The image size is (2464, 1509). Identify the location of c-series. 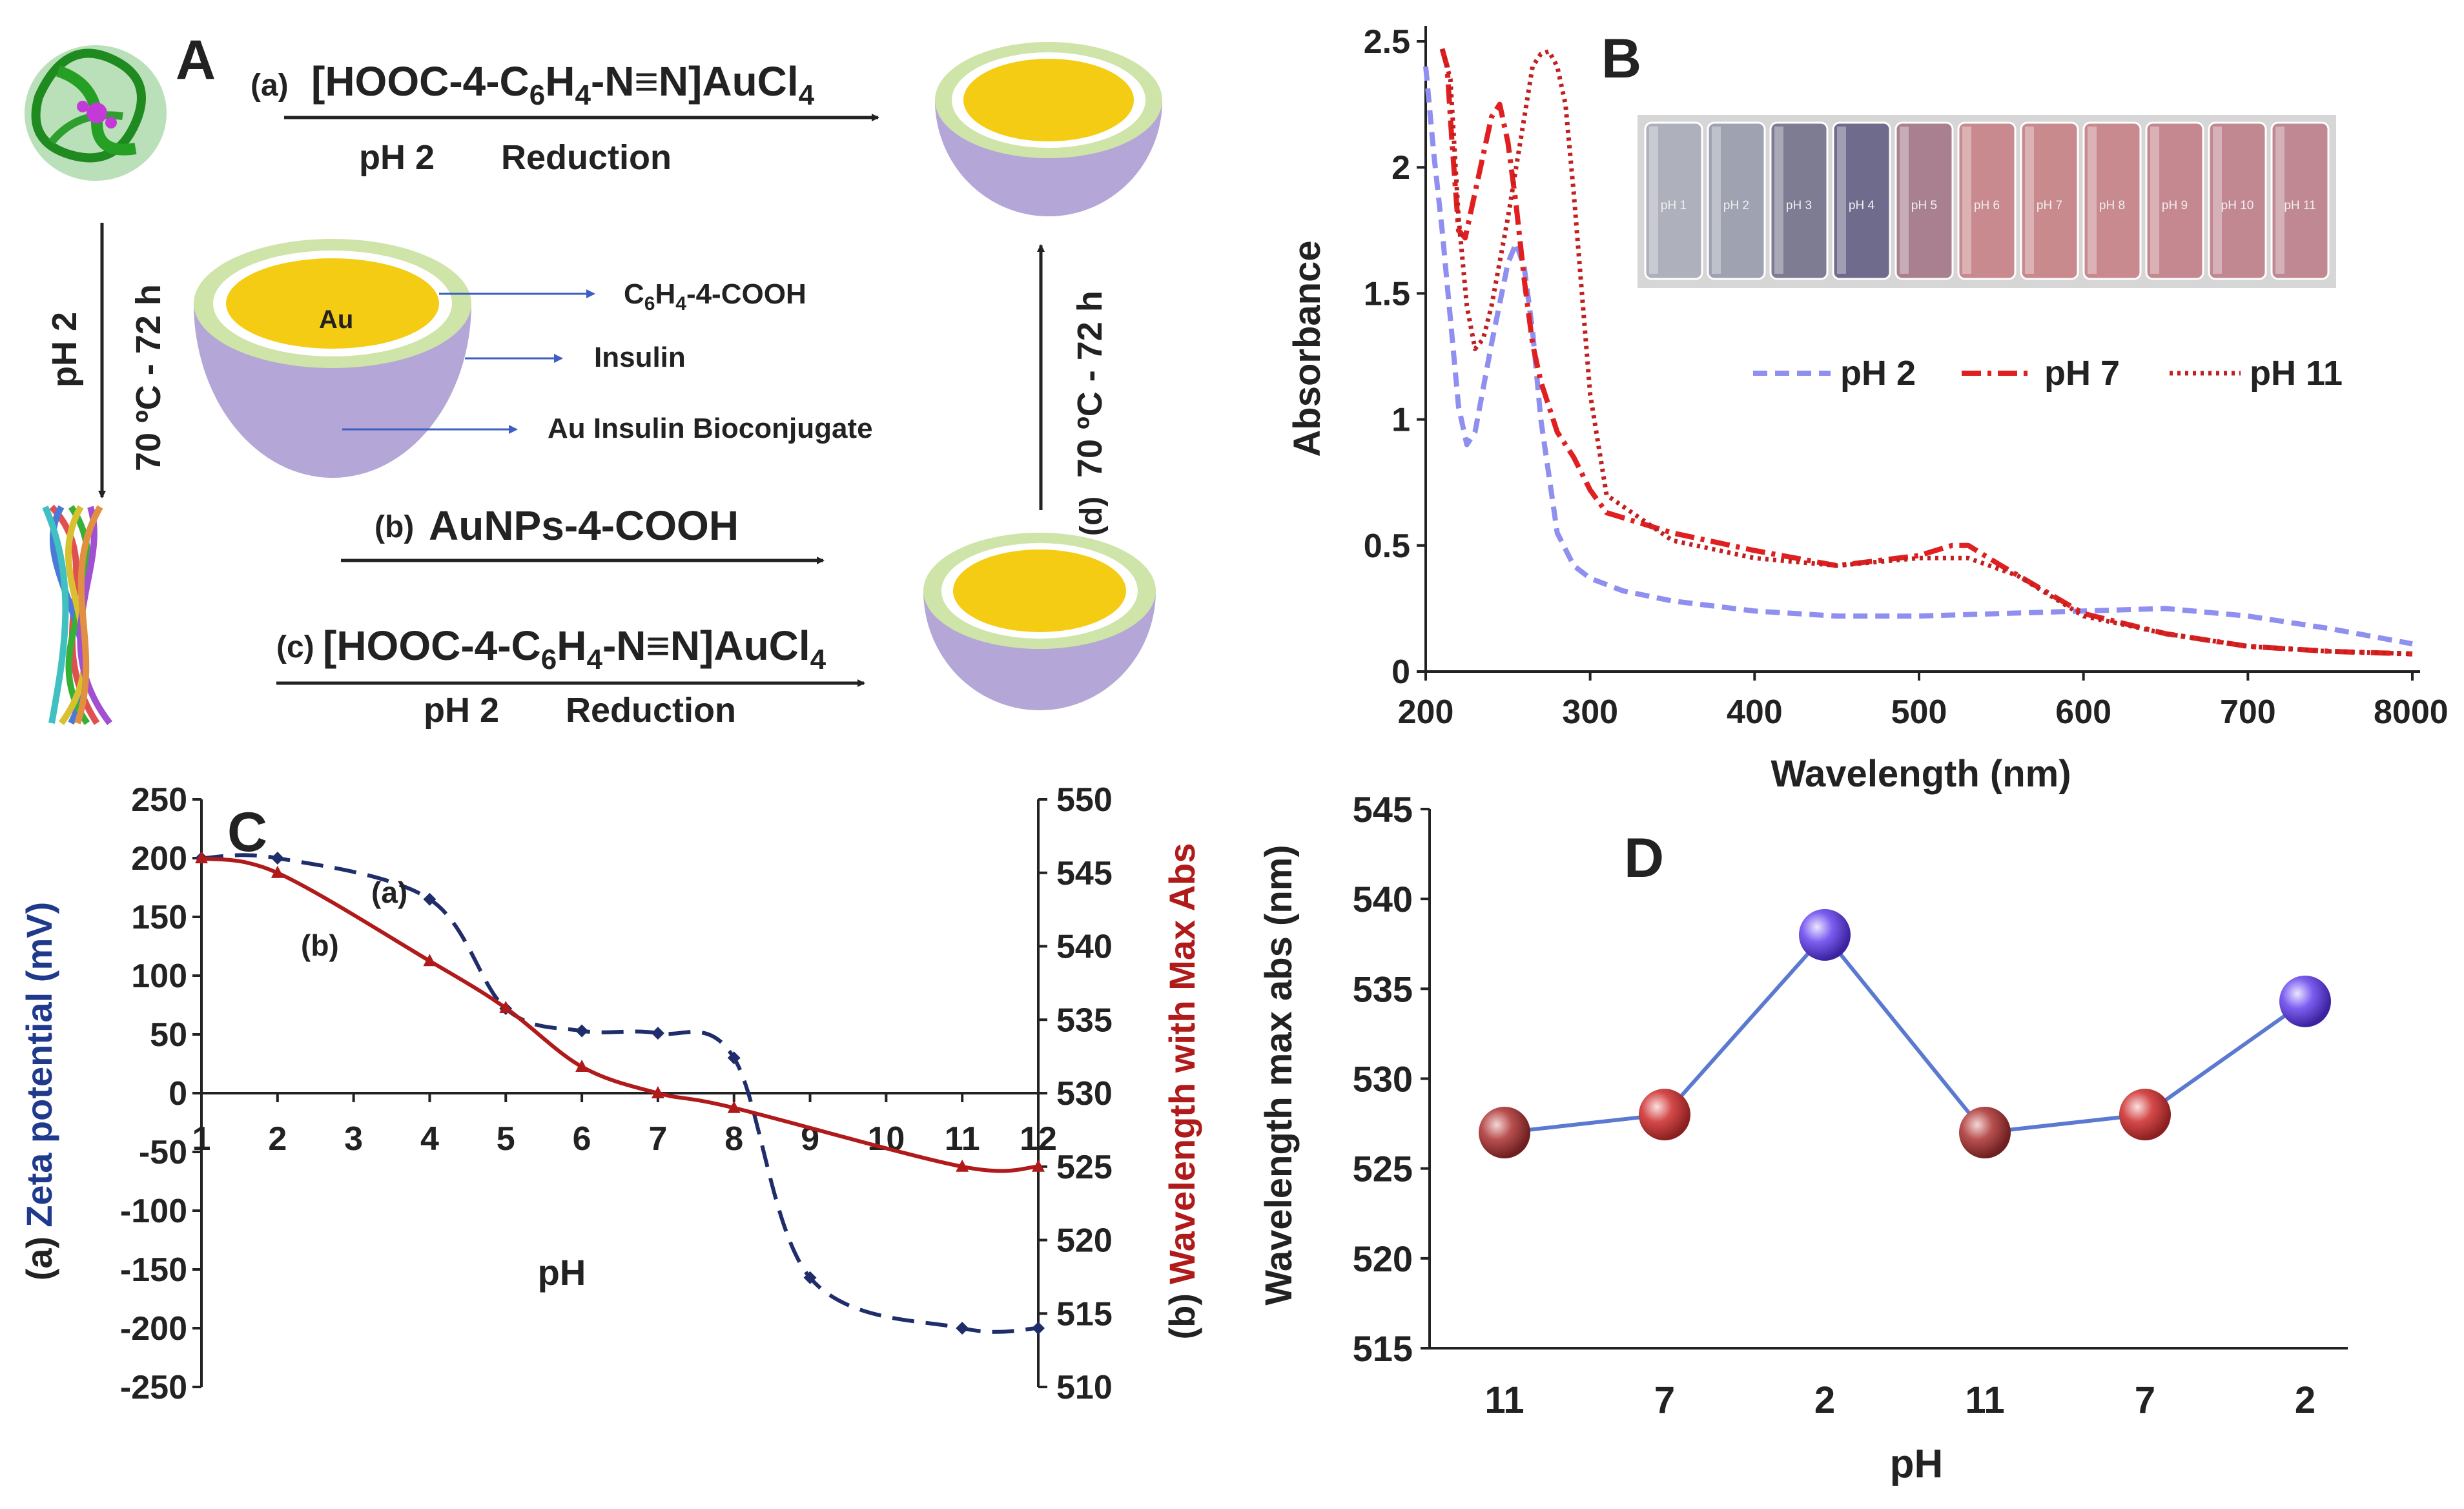
(620, 1093).